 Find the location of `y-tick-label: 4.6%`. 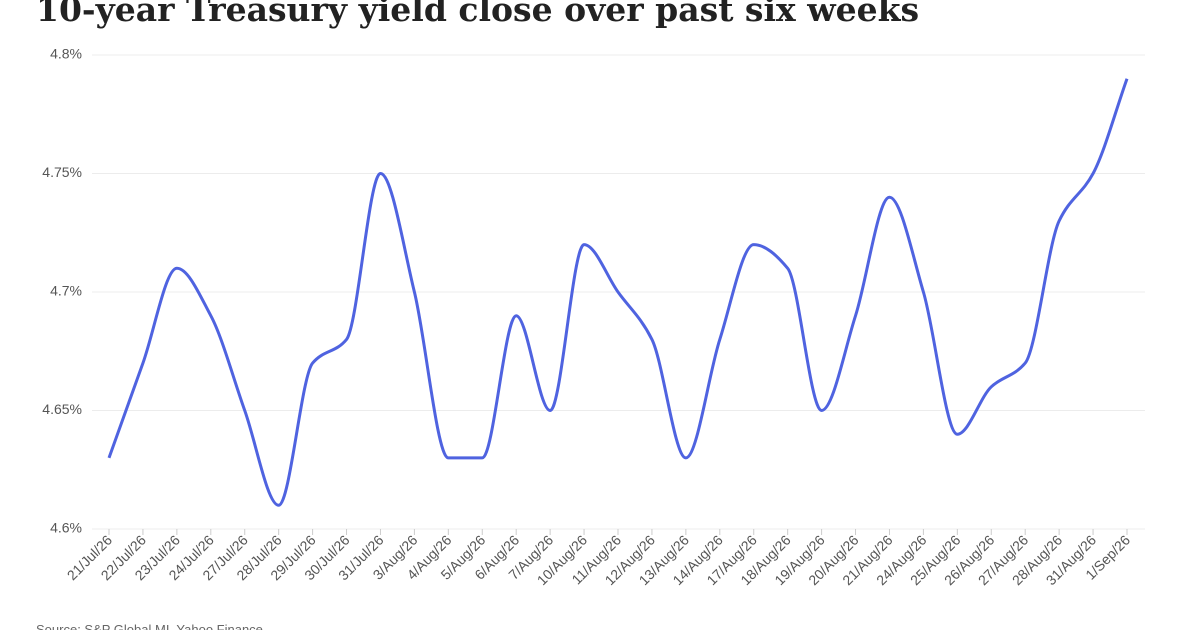

y-tick-label: 4.6% is located at coordinates (66, 528).